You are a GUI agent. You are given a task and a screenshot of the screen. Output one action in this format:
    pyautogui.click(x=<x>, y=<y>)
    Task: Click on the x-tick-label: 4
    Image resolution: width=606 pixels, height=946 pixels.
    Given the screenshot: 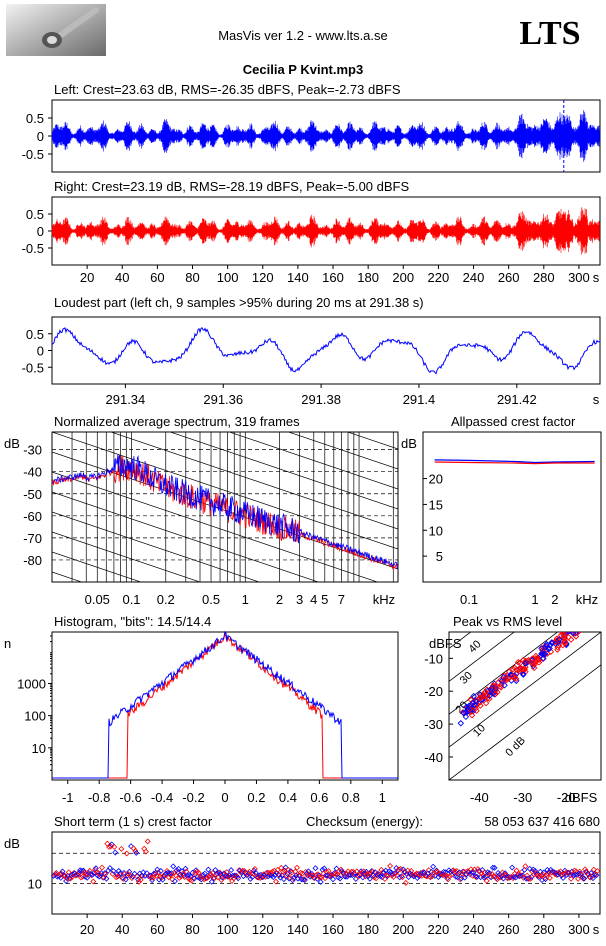 What is the action you would take?
    pyautogui.click(x=313, y=599)
    